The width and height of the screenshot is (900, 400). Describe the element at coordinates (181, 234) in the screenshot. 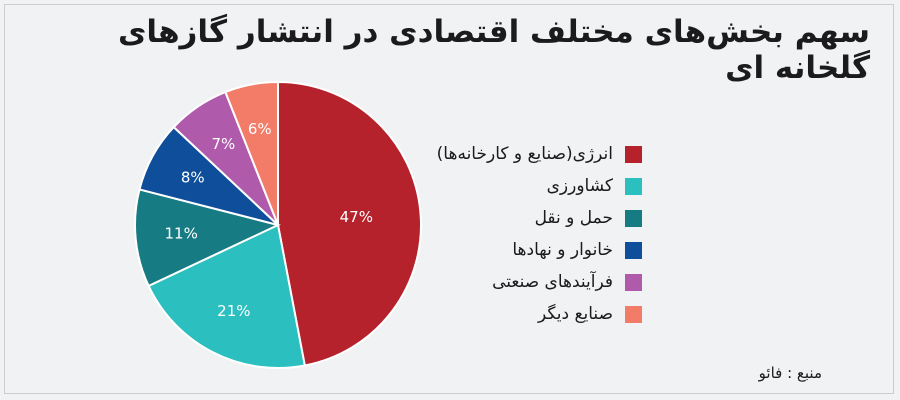

I see `pie-value-label-3: 11%` at that location.